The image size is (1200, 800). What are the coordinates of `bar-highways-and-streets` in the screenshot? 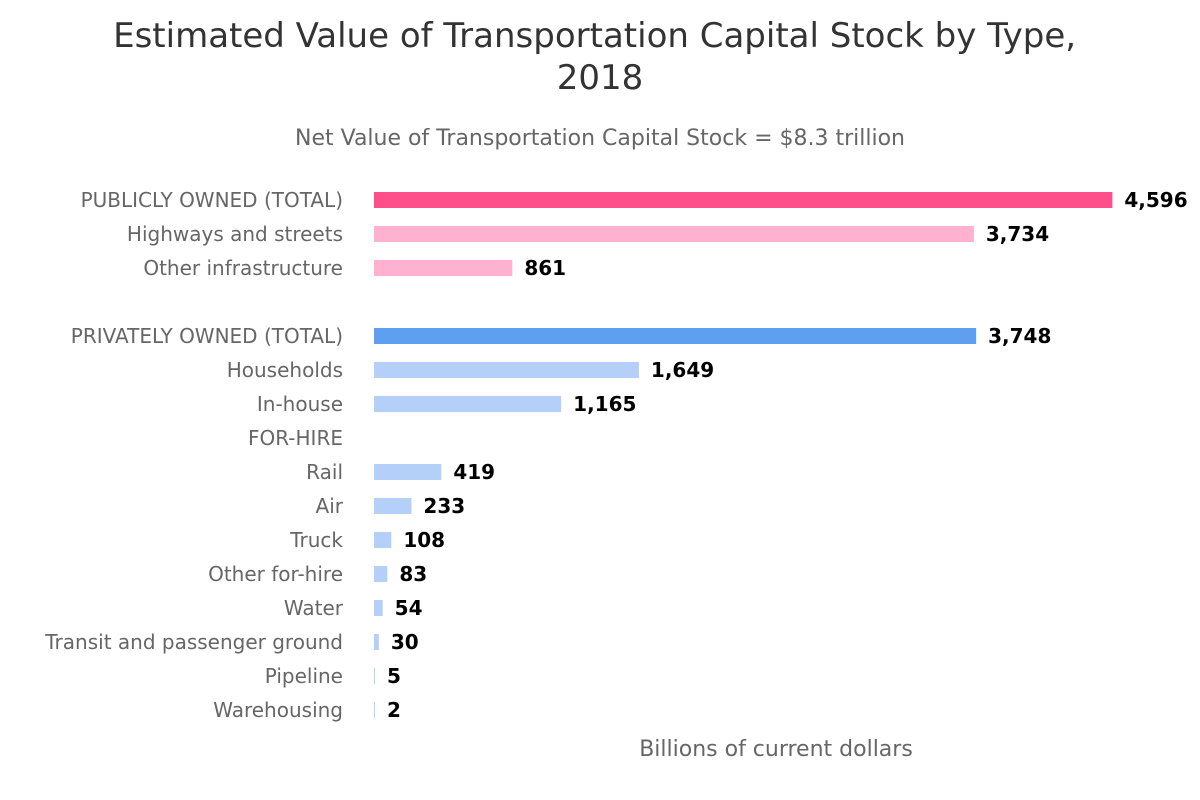 It's located at (674, 234).